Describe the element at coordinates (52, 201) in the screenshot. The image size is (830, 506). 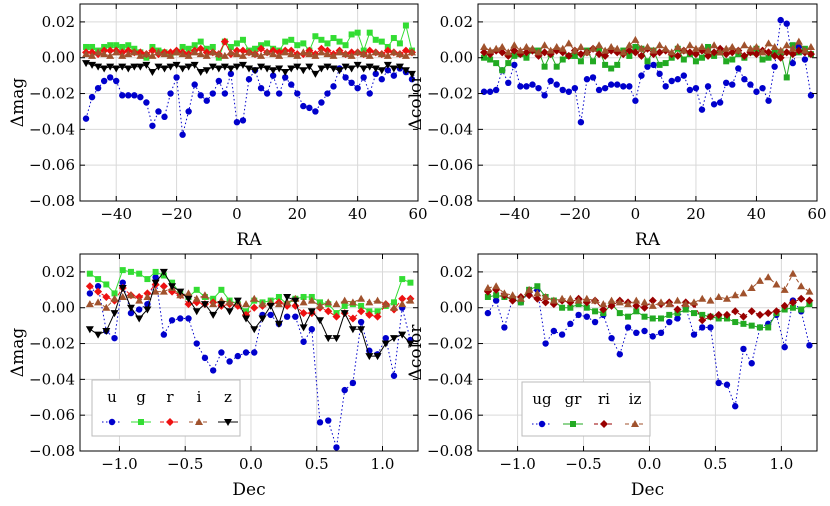
I see `y-tick-label: −0.08` at that location.